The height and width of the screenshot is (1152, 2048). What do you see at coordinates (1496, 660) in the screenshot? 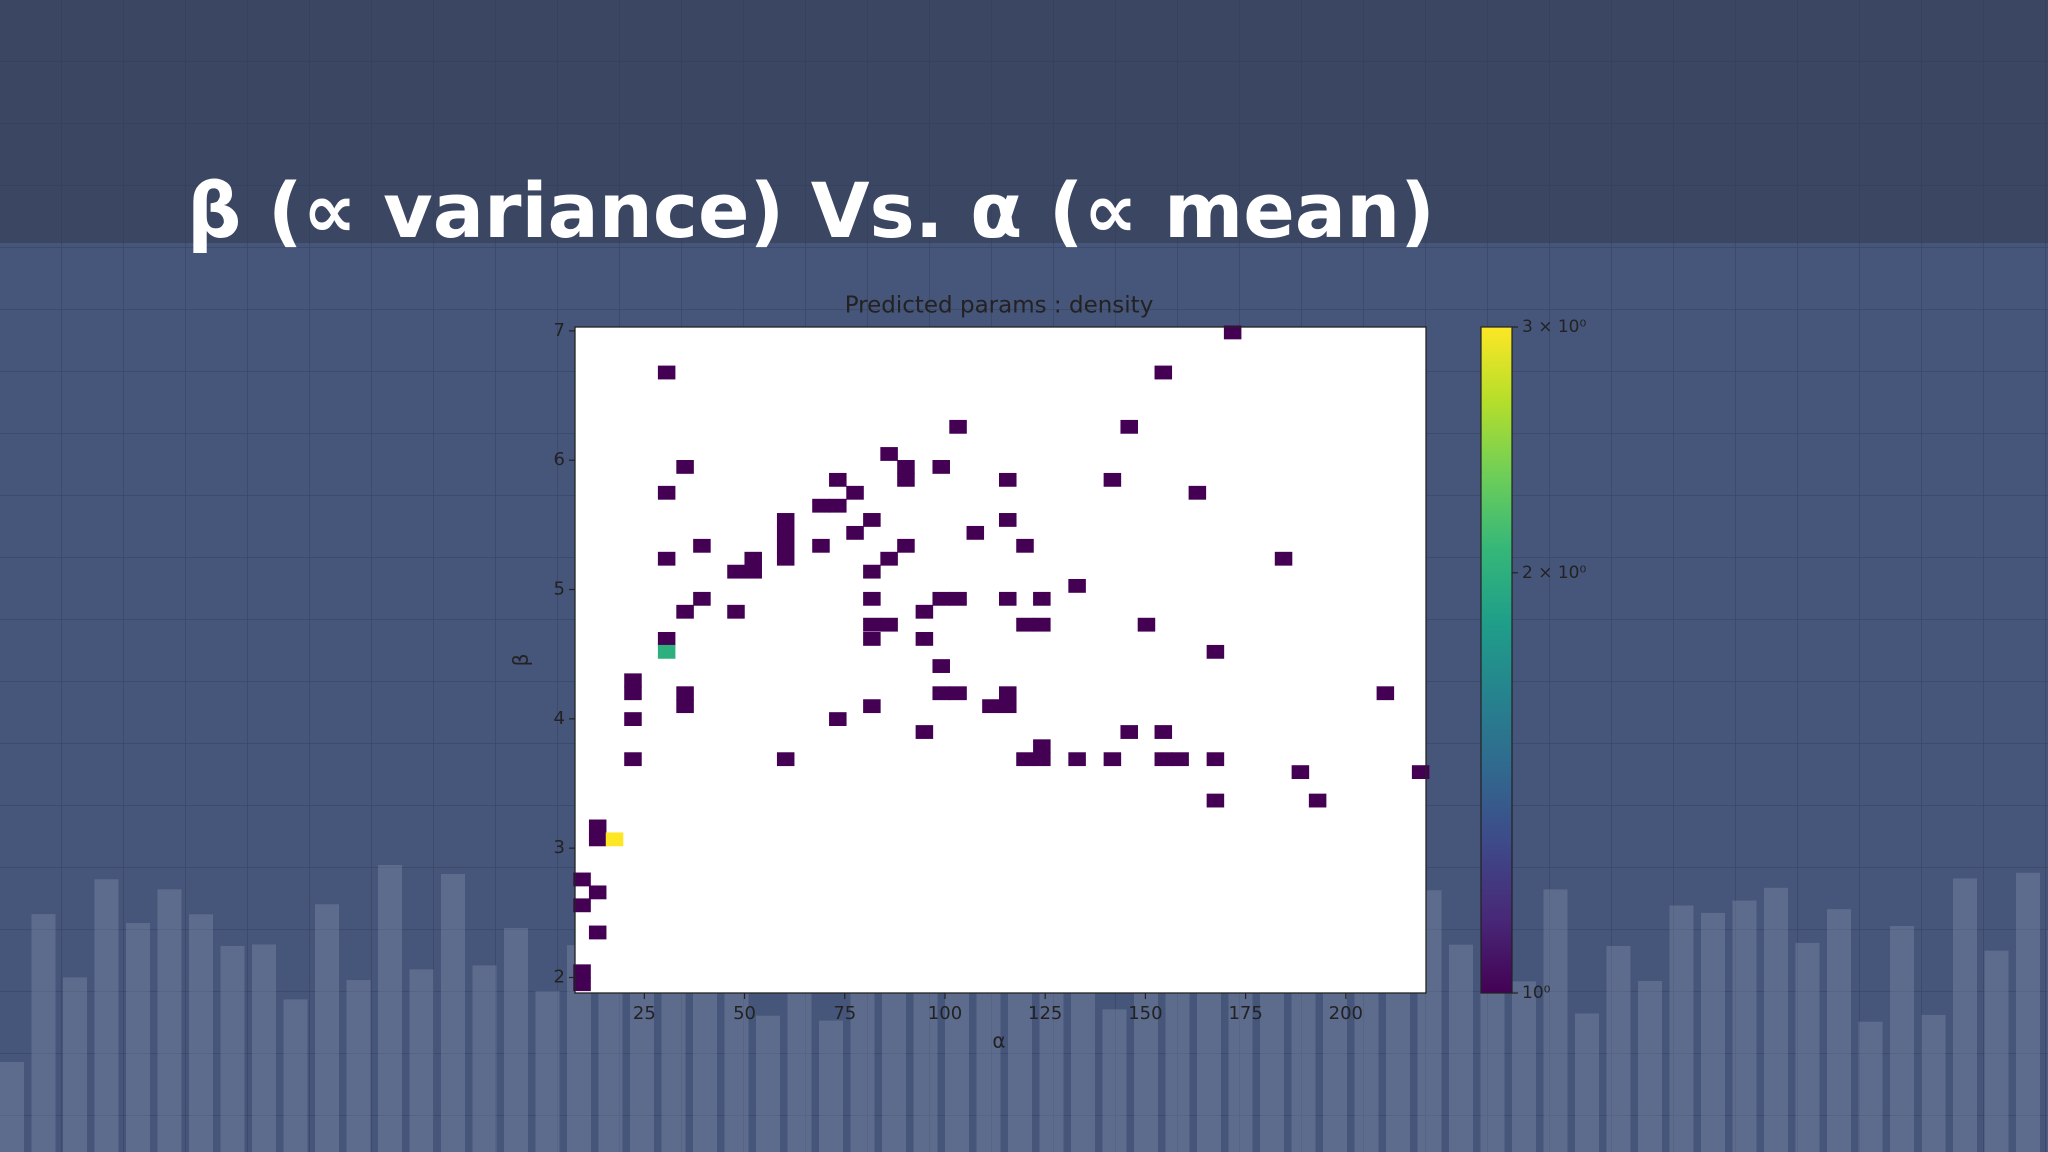
I see `colorbar` at bounding box center [1496, 660].